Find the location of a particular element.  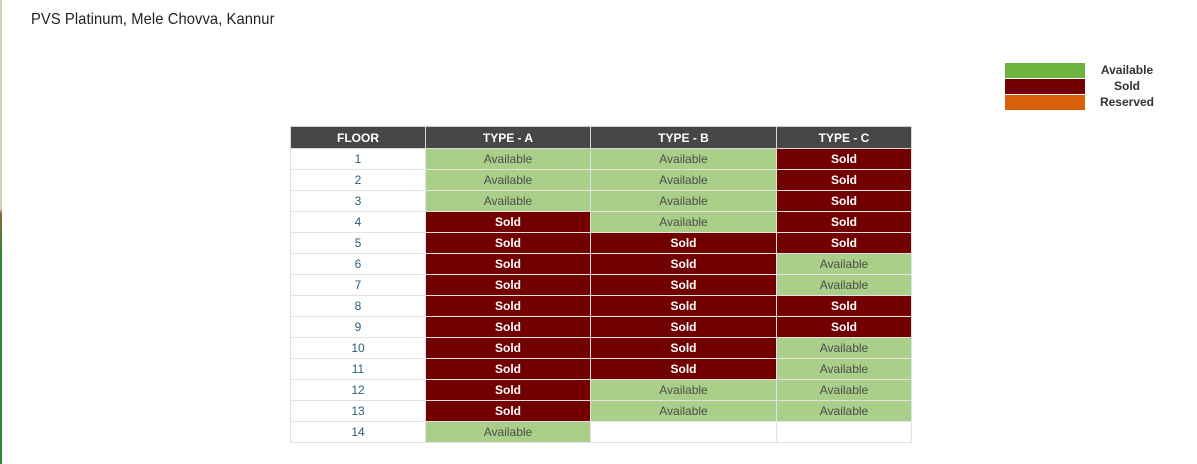

floor-cell: 7 is located at coordinates (358, 285).